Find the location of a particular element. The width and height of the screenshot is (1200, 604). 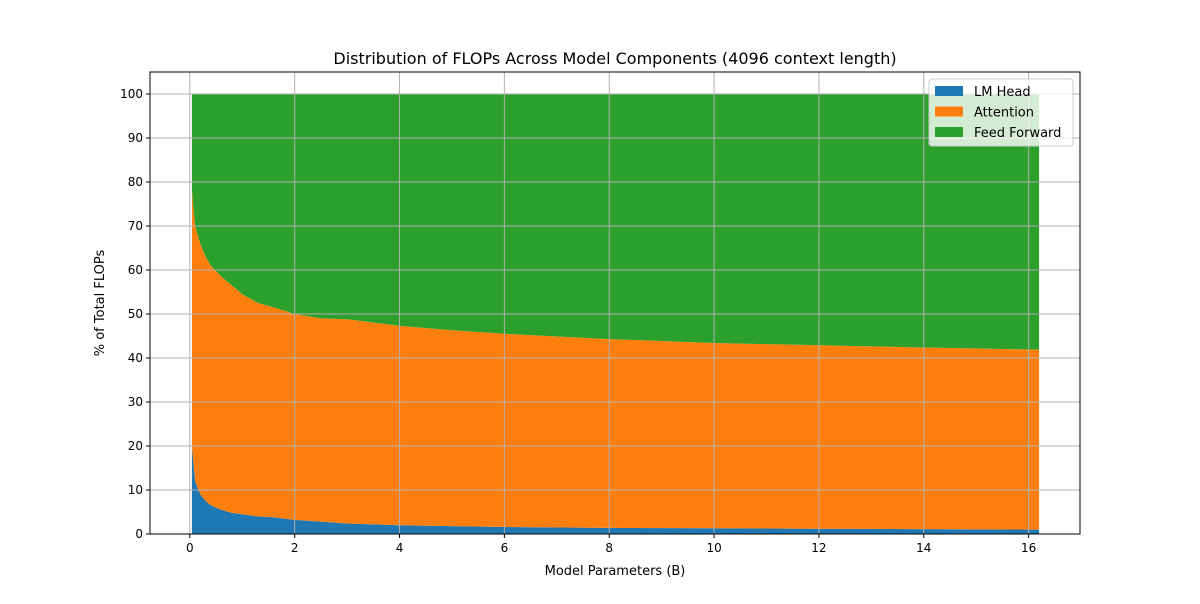

y-tick-label: 20 is located at coordinates (135, 446).